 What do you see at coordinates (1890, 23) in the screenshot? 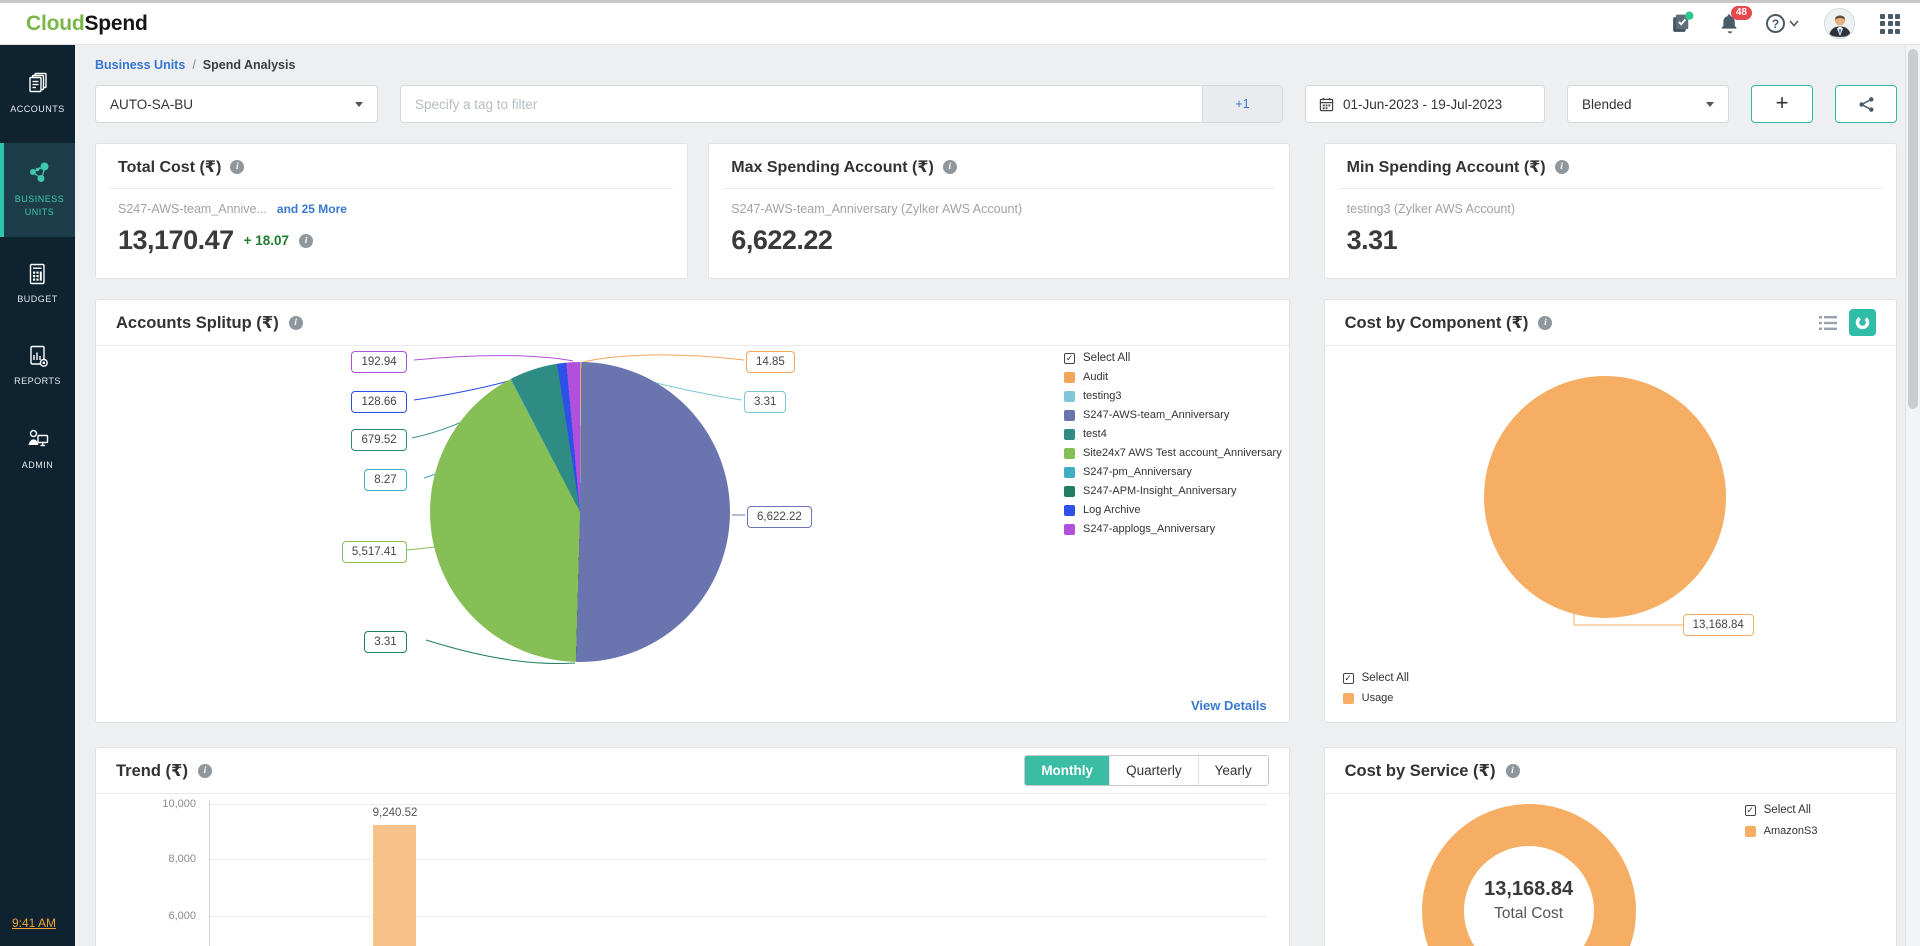
I see `apps-grid-icon` at bounding box center [1890, 23].